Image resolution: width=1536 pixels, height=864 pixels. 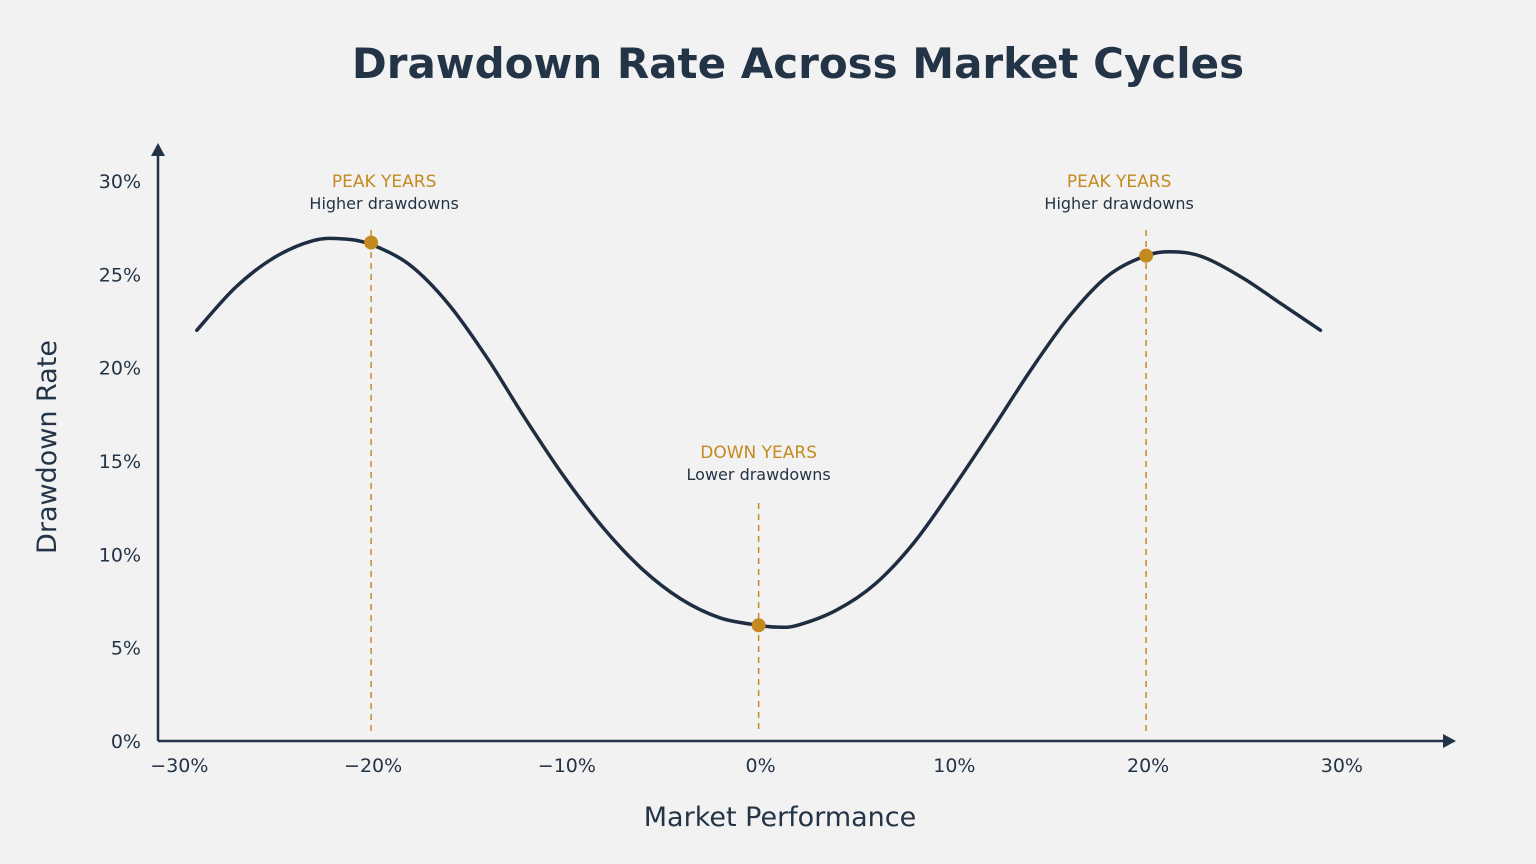 What do you see at coordinates (120, 462) in the screenshot?
I see `y-tick-label: 15%` at bounding box center [120, 462].